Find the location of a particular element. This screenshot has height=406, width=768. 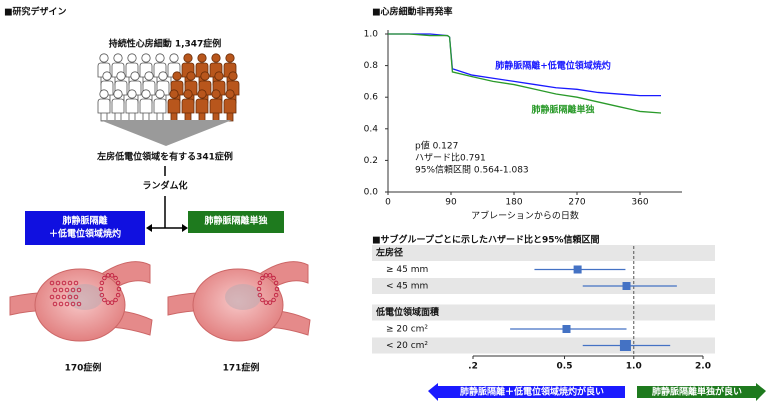

arm-count: 170症例 is located at coordinates (83, 368).